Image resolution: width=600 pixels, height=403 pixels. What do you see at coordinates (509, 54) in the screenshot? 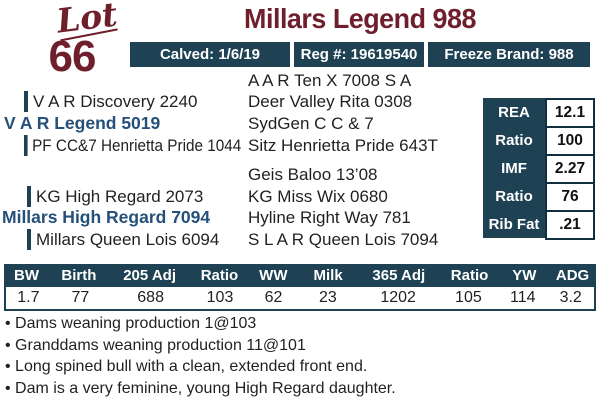
I see `freeze-brand-box: Freeze Brand: 988` at bounding box center [509, 54].